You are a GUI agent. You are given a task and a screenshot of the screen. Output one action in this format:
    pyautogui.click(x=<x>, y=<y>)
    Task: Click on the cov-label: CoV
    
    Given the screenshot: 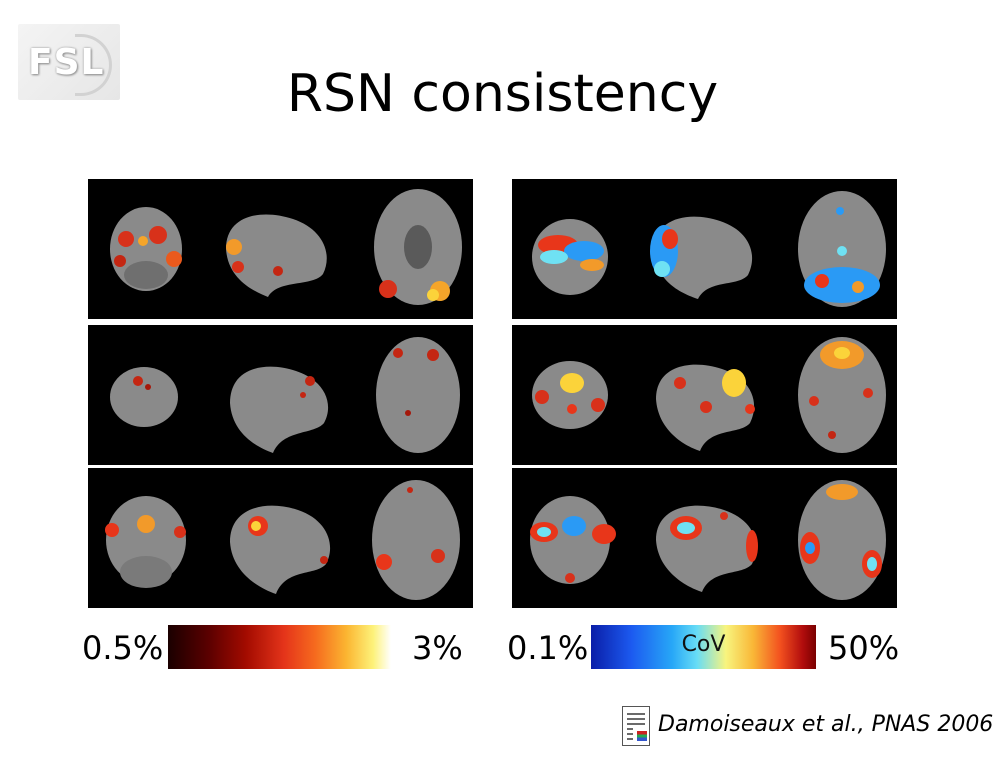 What is the action you would take?
    pyautogui.click(x=703, y=644)
    